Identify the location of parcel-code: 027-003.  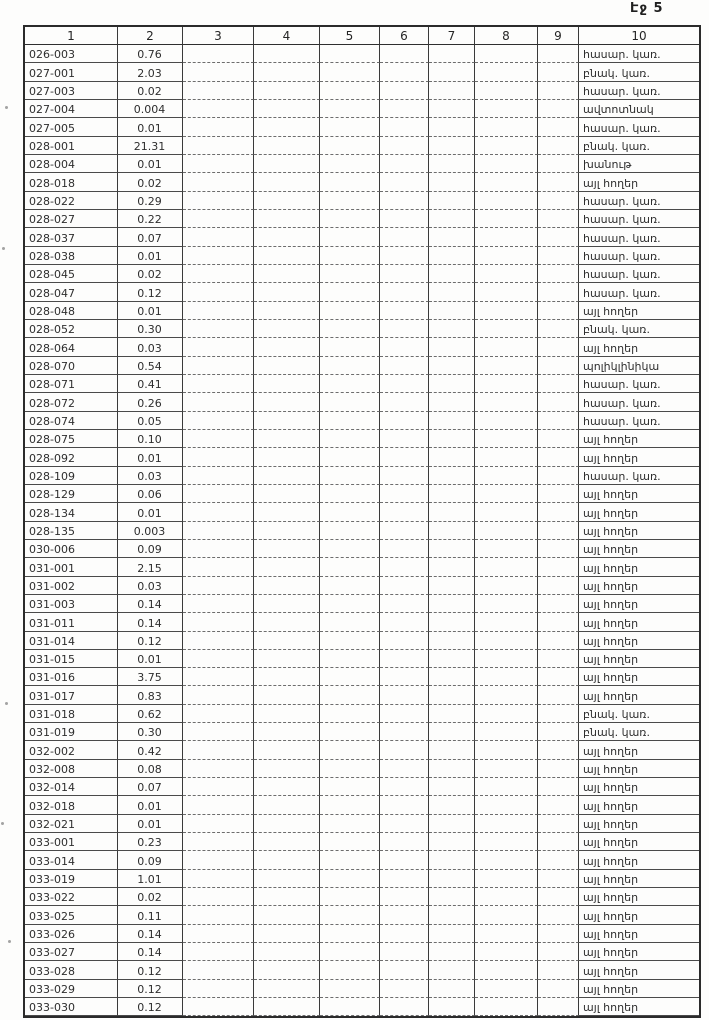
(71, 90).